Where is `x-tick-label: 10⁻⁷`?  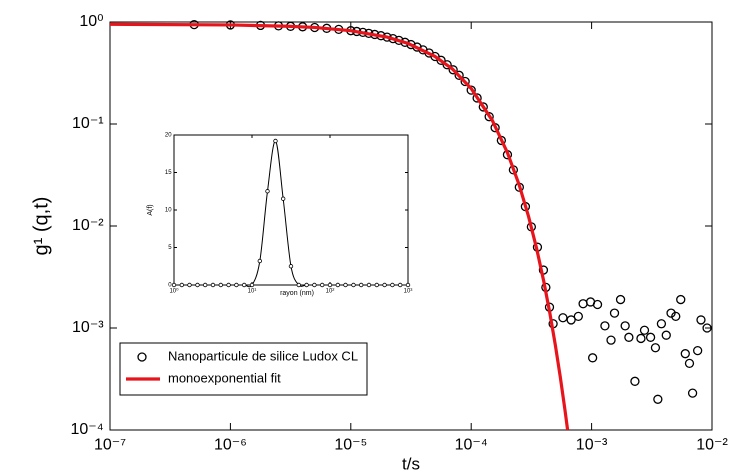 x-tick-label: 10⁻⁷ is located at coordinates (110, 444).